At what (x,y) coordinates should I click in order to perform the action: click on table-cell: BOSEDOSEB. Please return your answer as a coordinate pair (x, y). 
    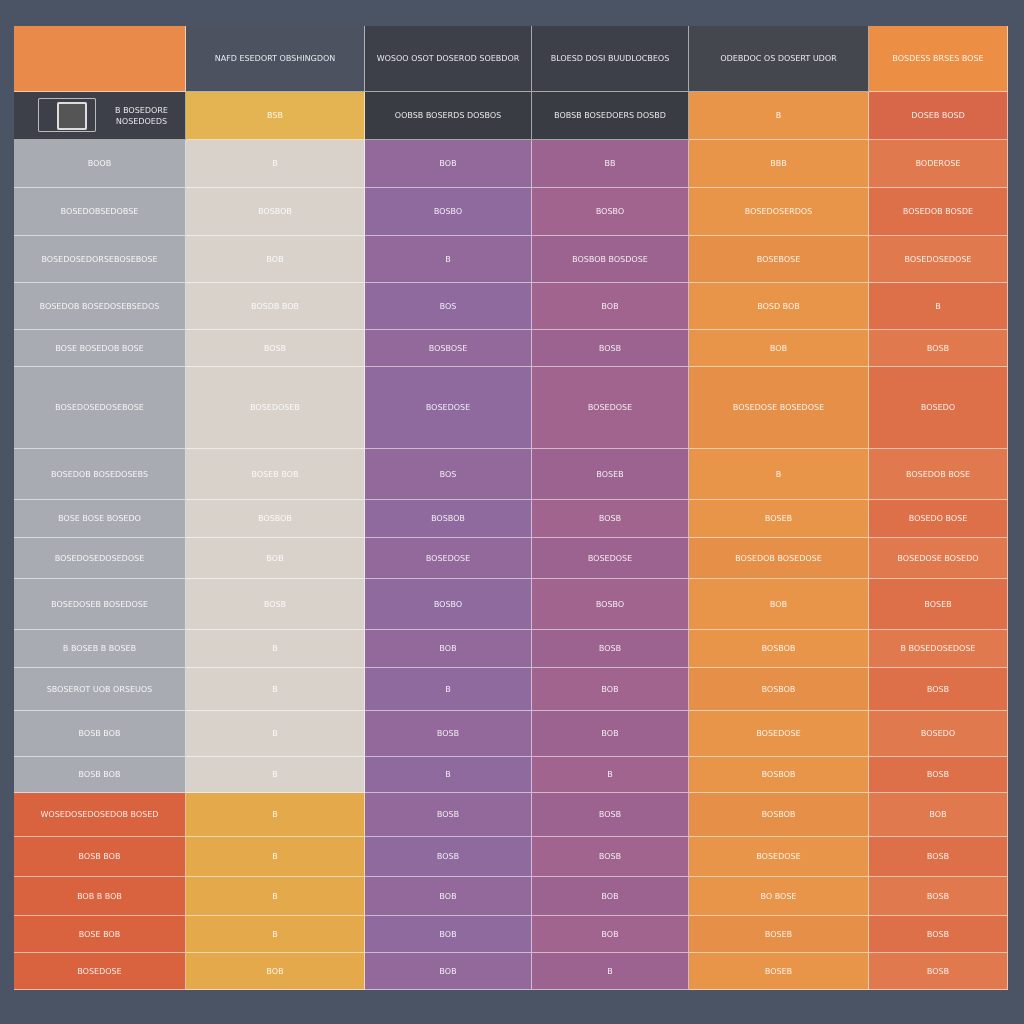
    Looking at the image, I should click on (275, 408).